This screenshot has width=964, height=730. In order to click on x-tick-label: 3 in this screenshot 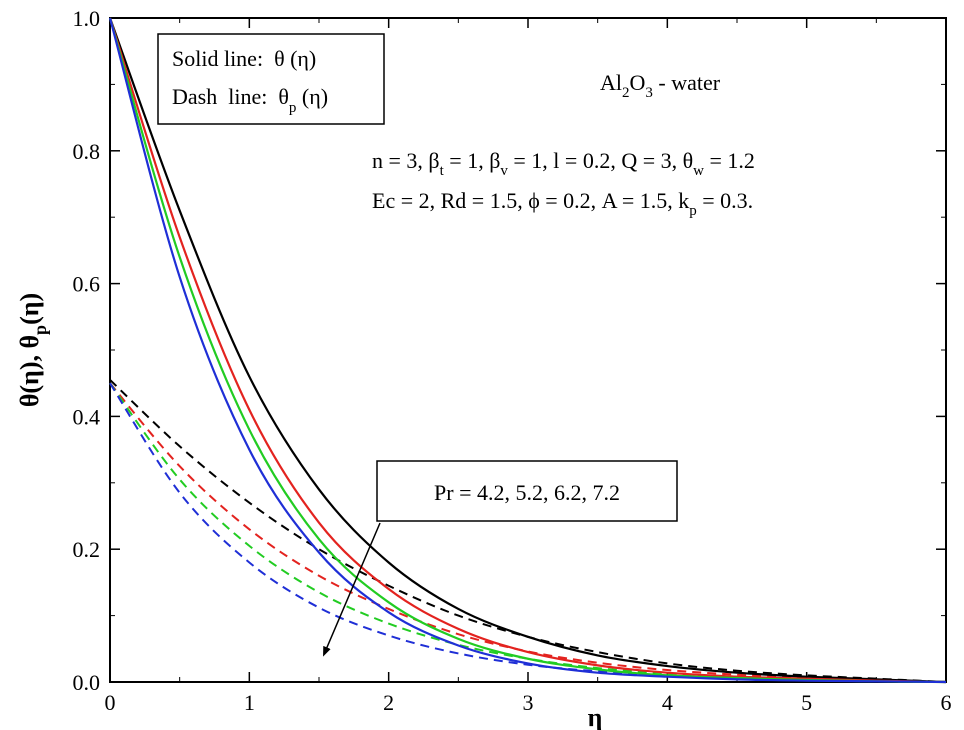, I will do `click(528, 702)`.